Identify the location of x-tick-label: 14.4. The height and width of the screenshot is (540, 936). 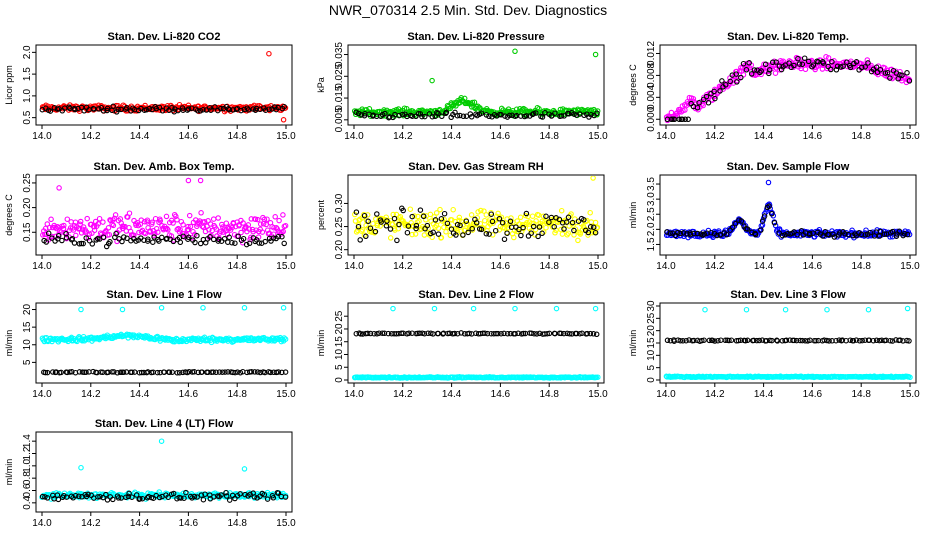
(140, 266).